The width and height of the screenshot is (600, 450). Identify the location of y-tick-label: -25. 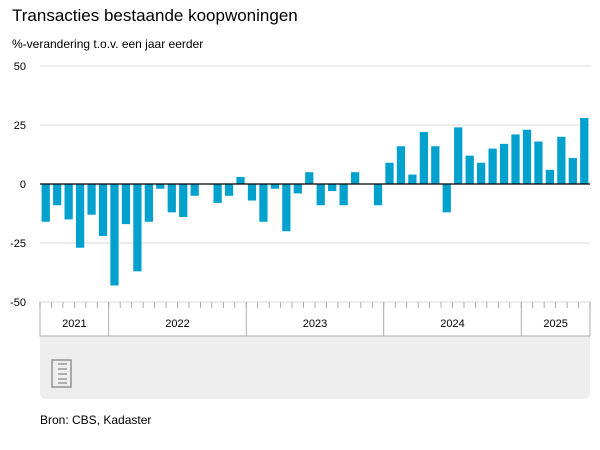
(18, 244).